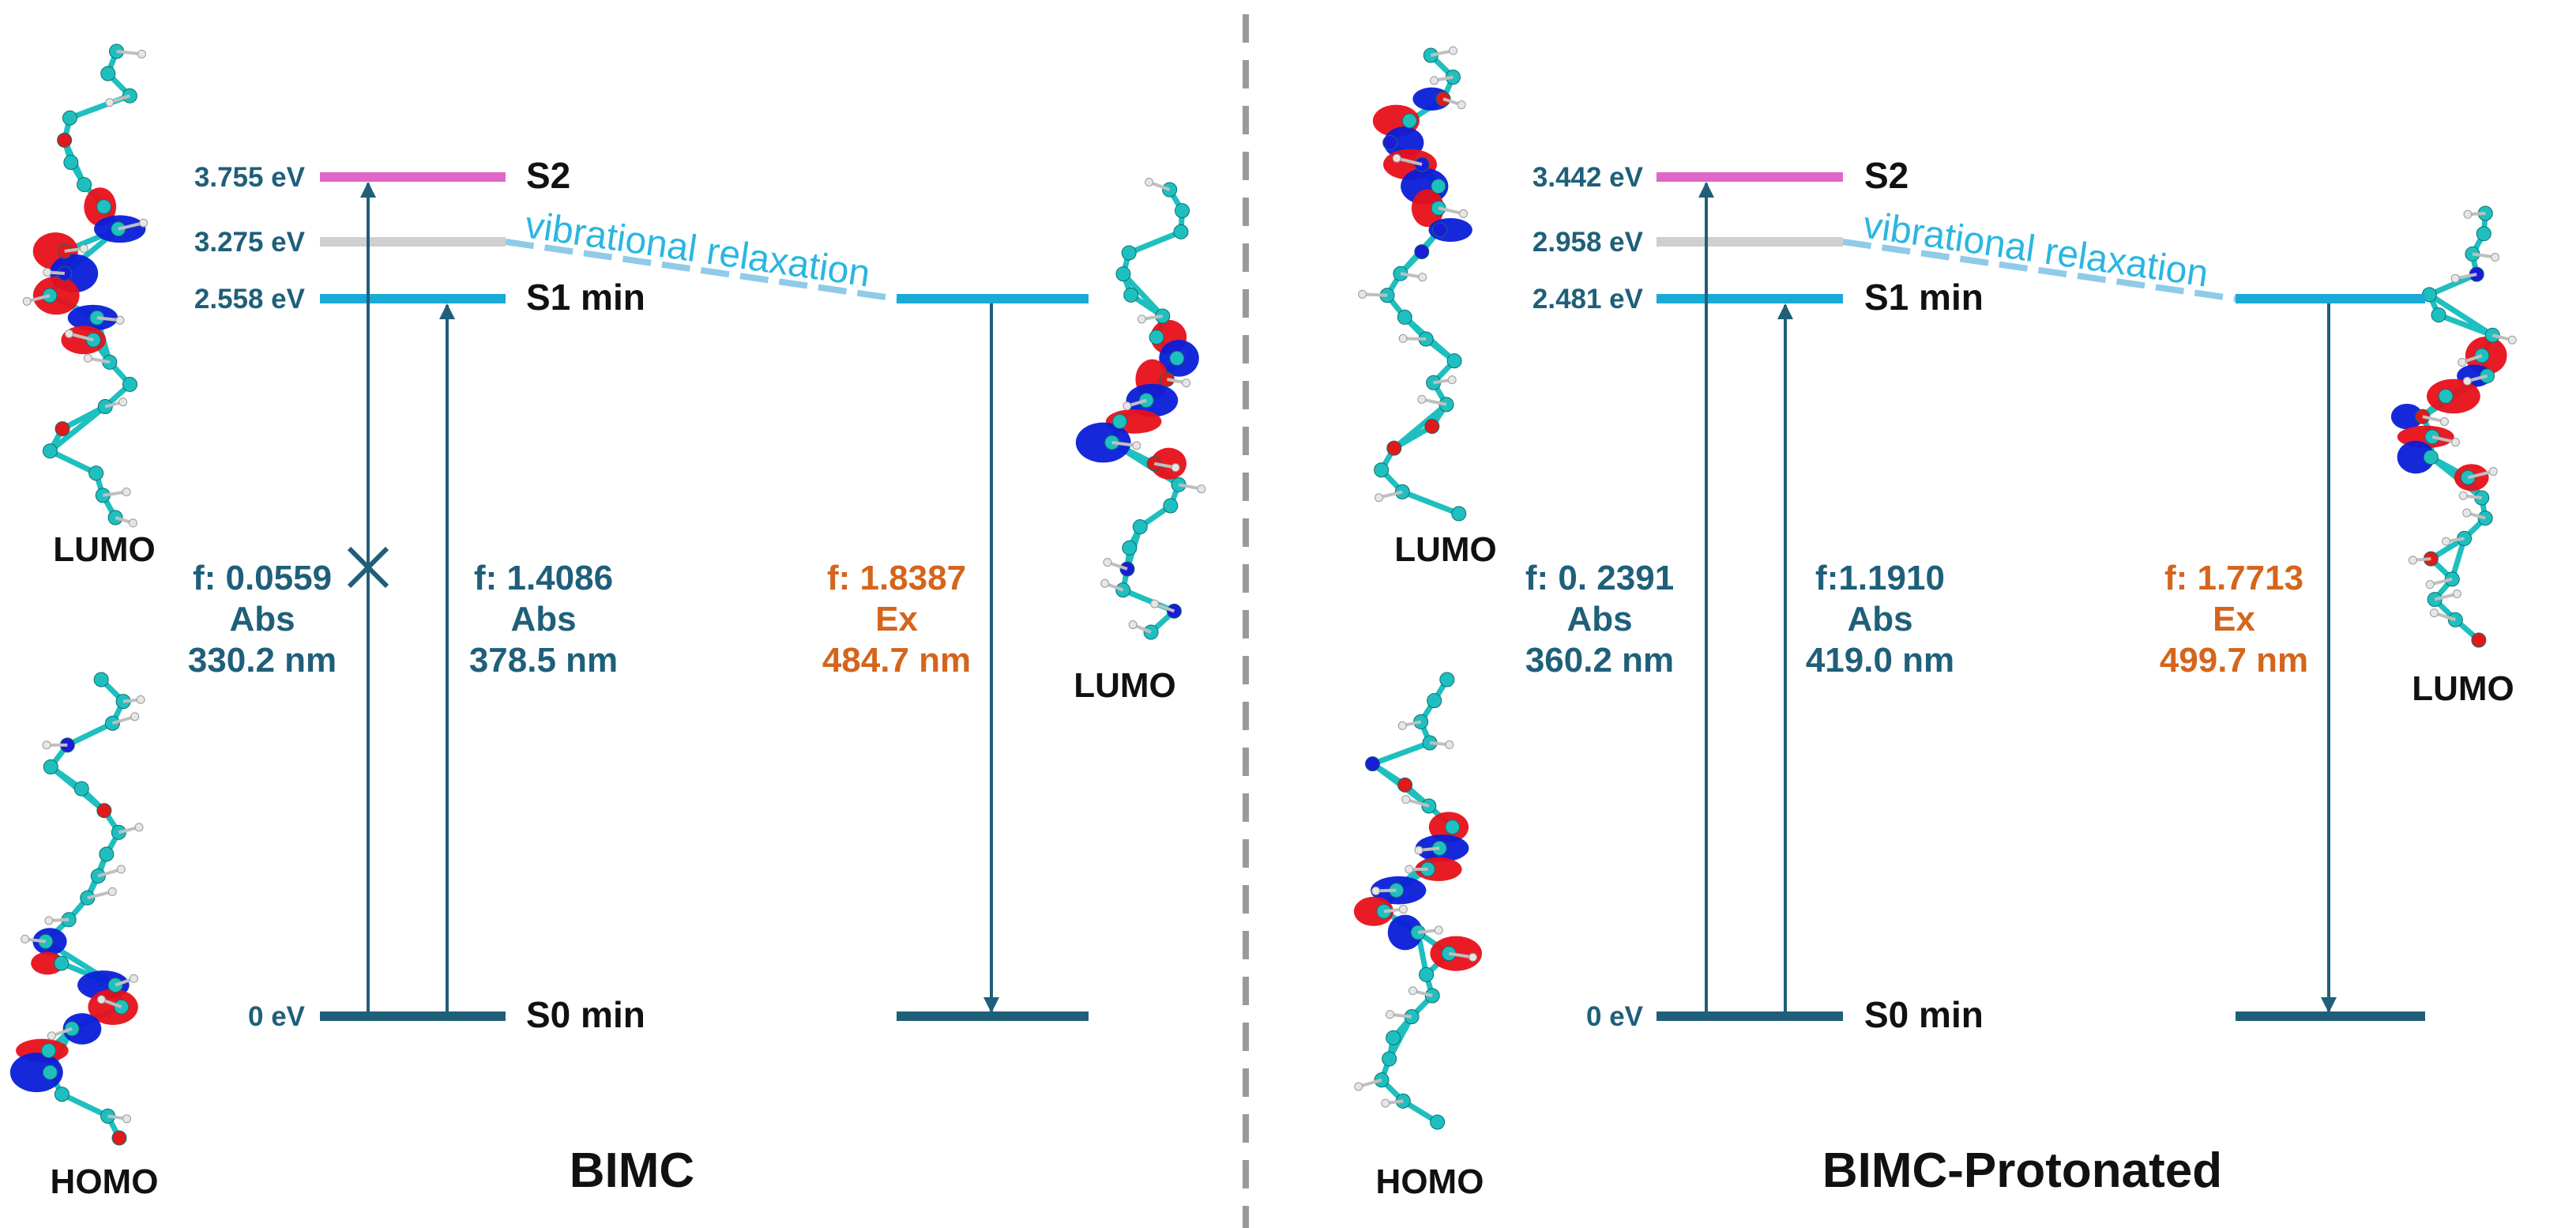 This screenshot has height=1228, width=2576. Describe the element at coordinates (1415, 284) in the screenshot. I see `molecule-lumo-left-protonated` at that location.